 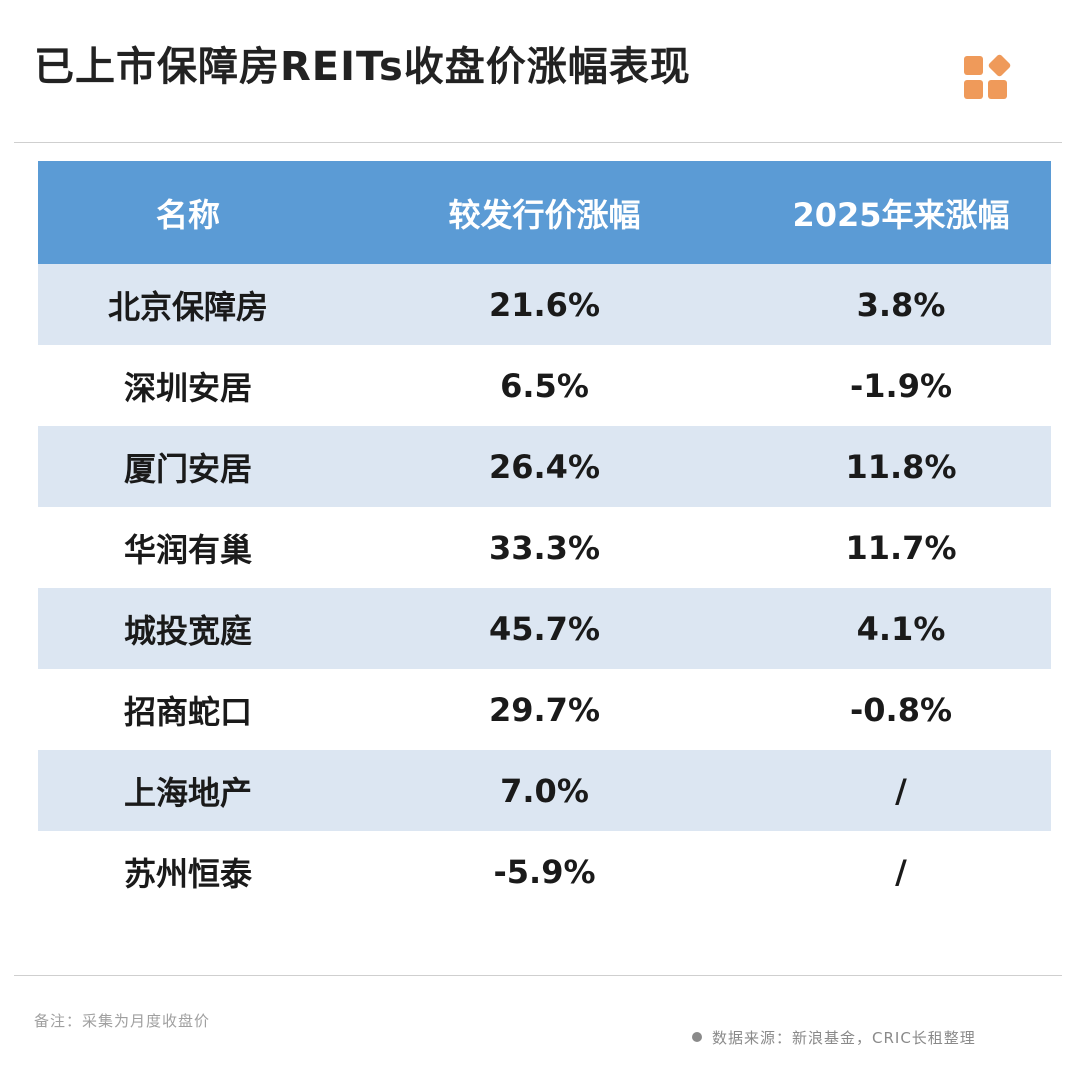 I want to click on cell-since-issue: 6.5%, so click(x=544, y=385).